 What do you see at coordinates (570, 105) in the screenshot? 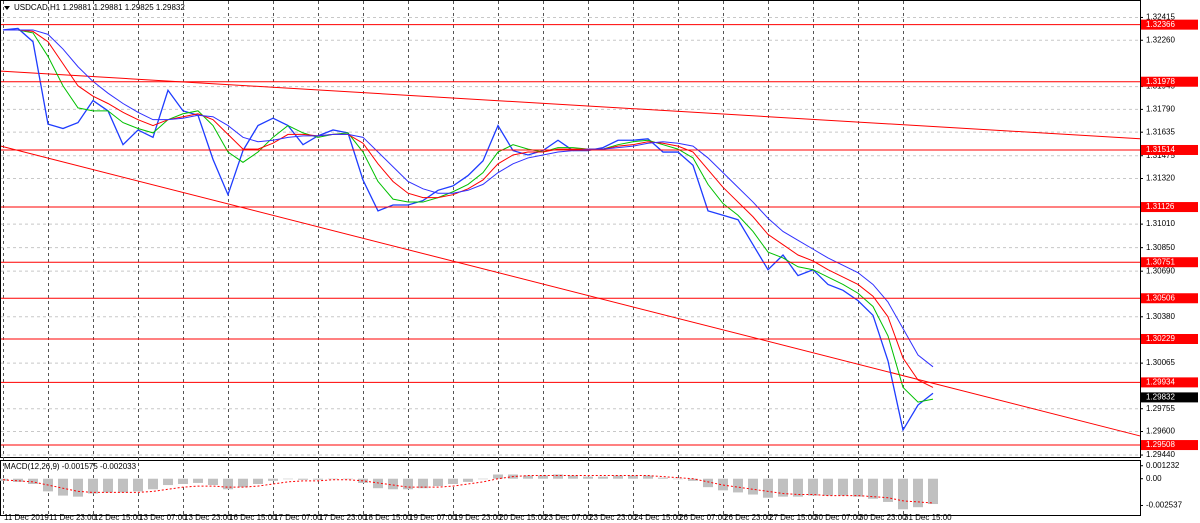
I see `trend-line` at bounding box center [570, 105].